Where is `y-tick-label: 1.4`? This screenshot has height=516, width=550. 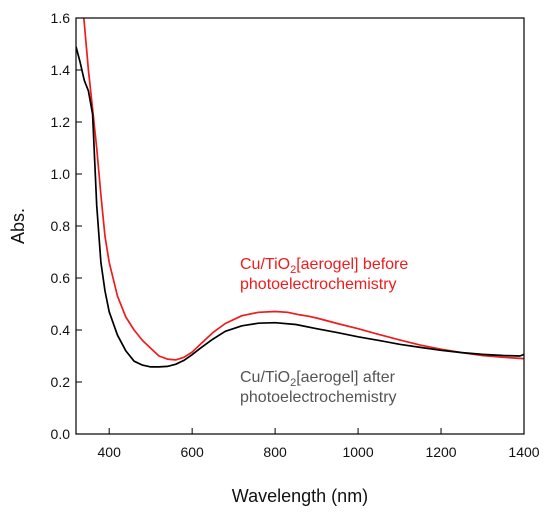 y-tick-label: 1.4 is located at coordinates (61, 70).